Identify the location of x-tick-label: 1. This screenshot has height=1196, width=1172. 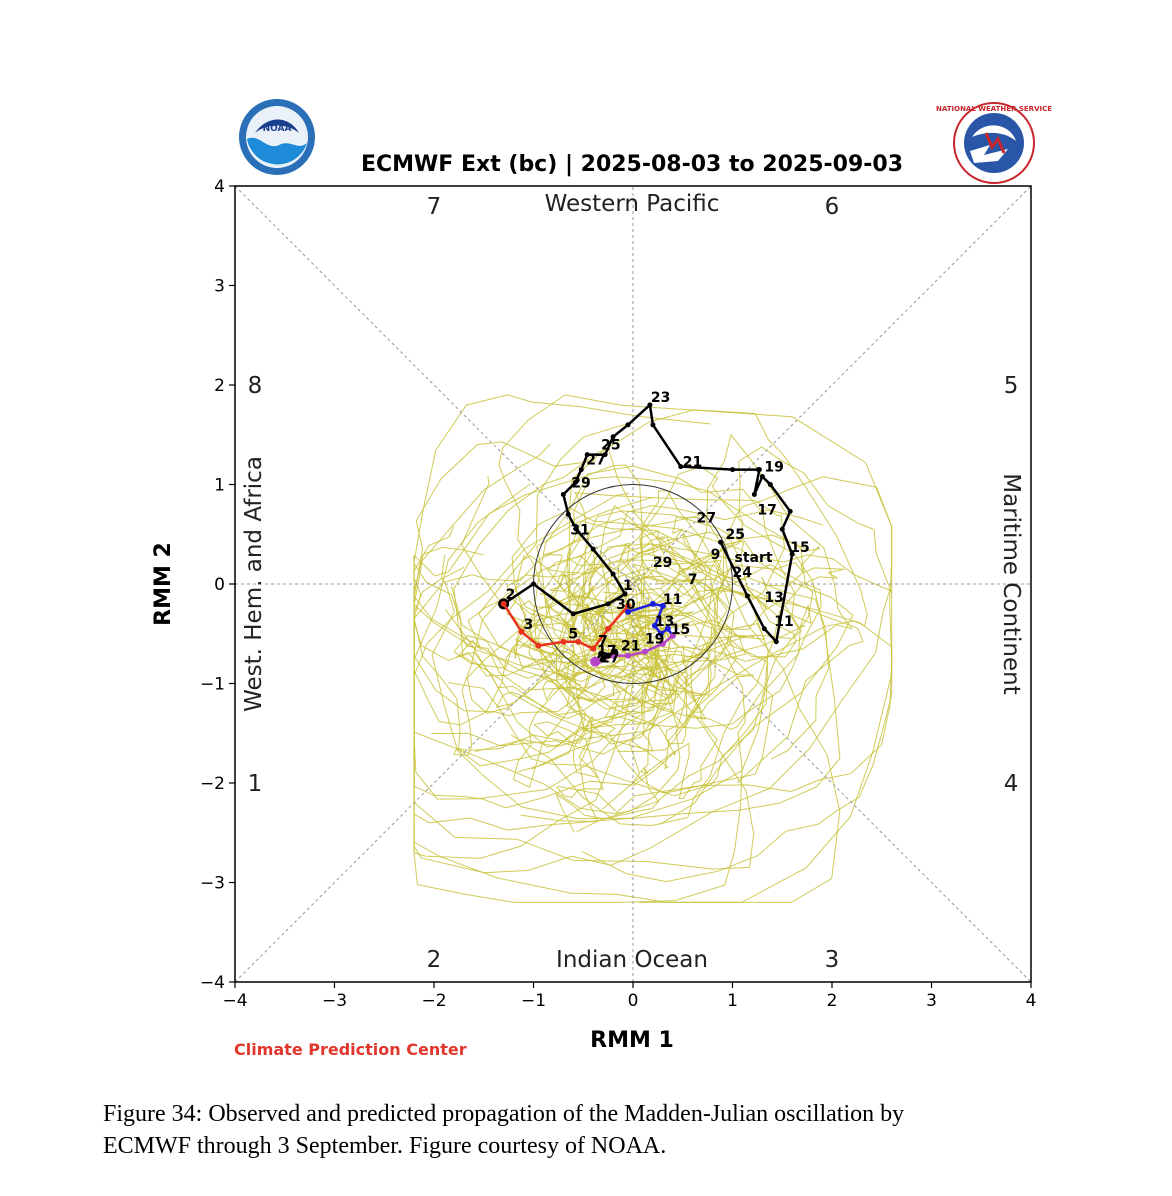
(732, 1001).